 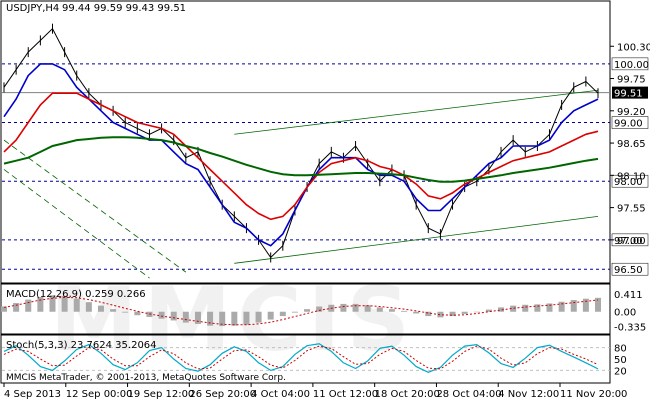 I want to click on x-tick-label-3: 26 Sep 20:00, so click(x=222, y=394).